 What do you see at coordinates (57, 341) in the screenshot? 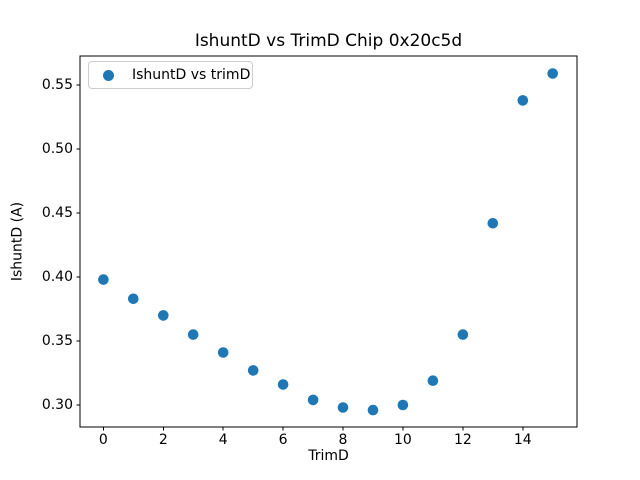
I see `y-tick-label: 0.35` at bounding box center [57, 341].